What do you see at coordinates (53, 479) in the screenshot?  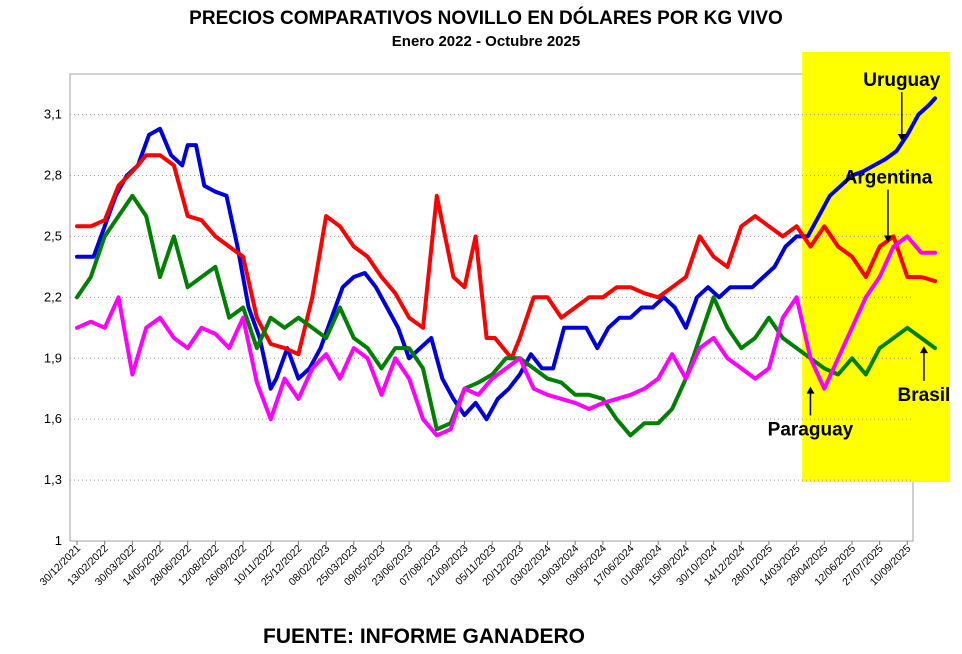 I see `y-tick-label: 1,3` at bounding box center [53, 479].